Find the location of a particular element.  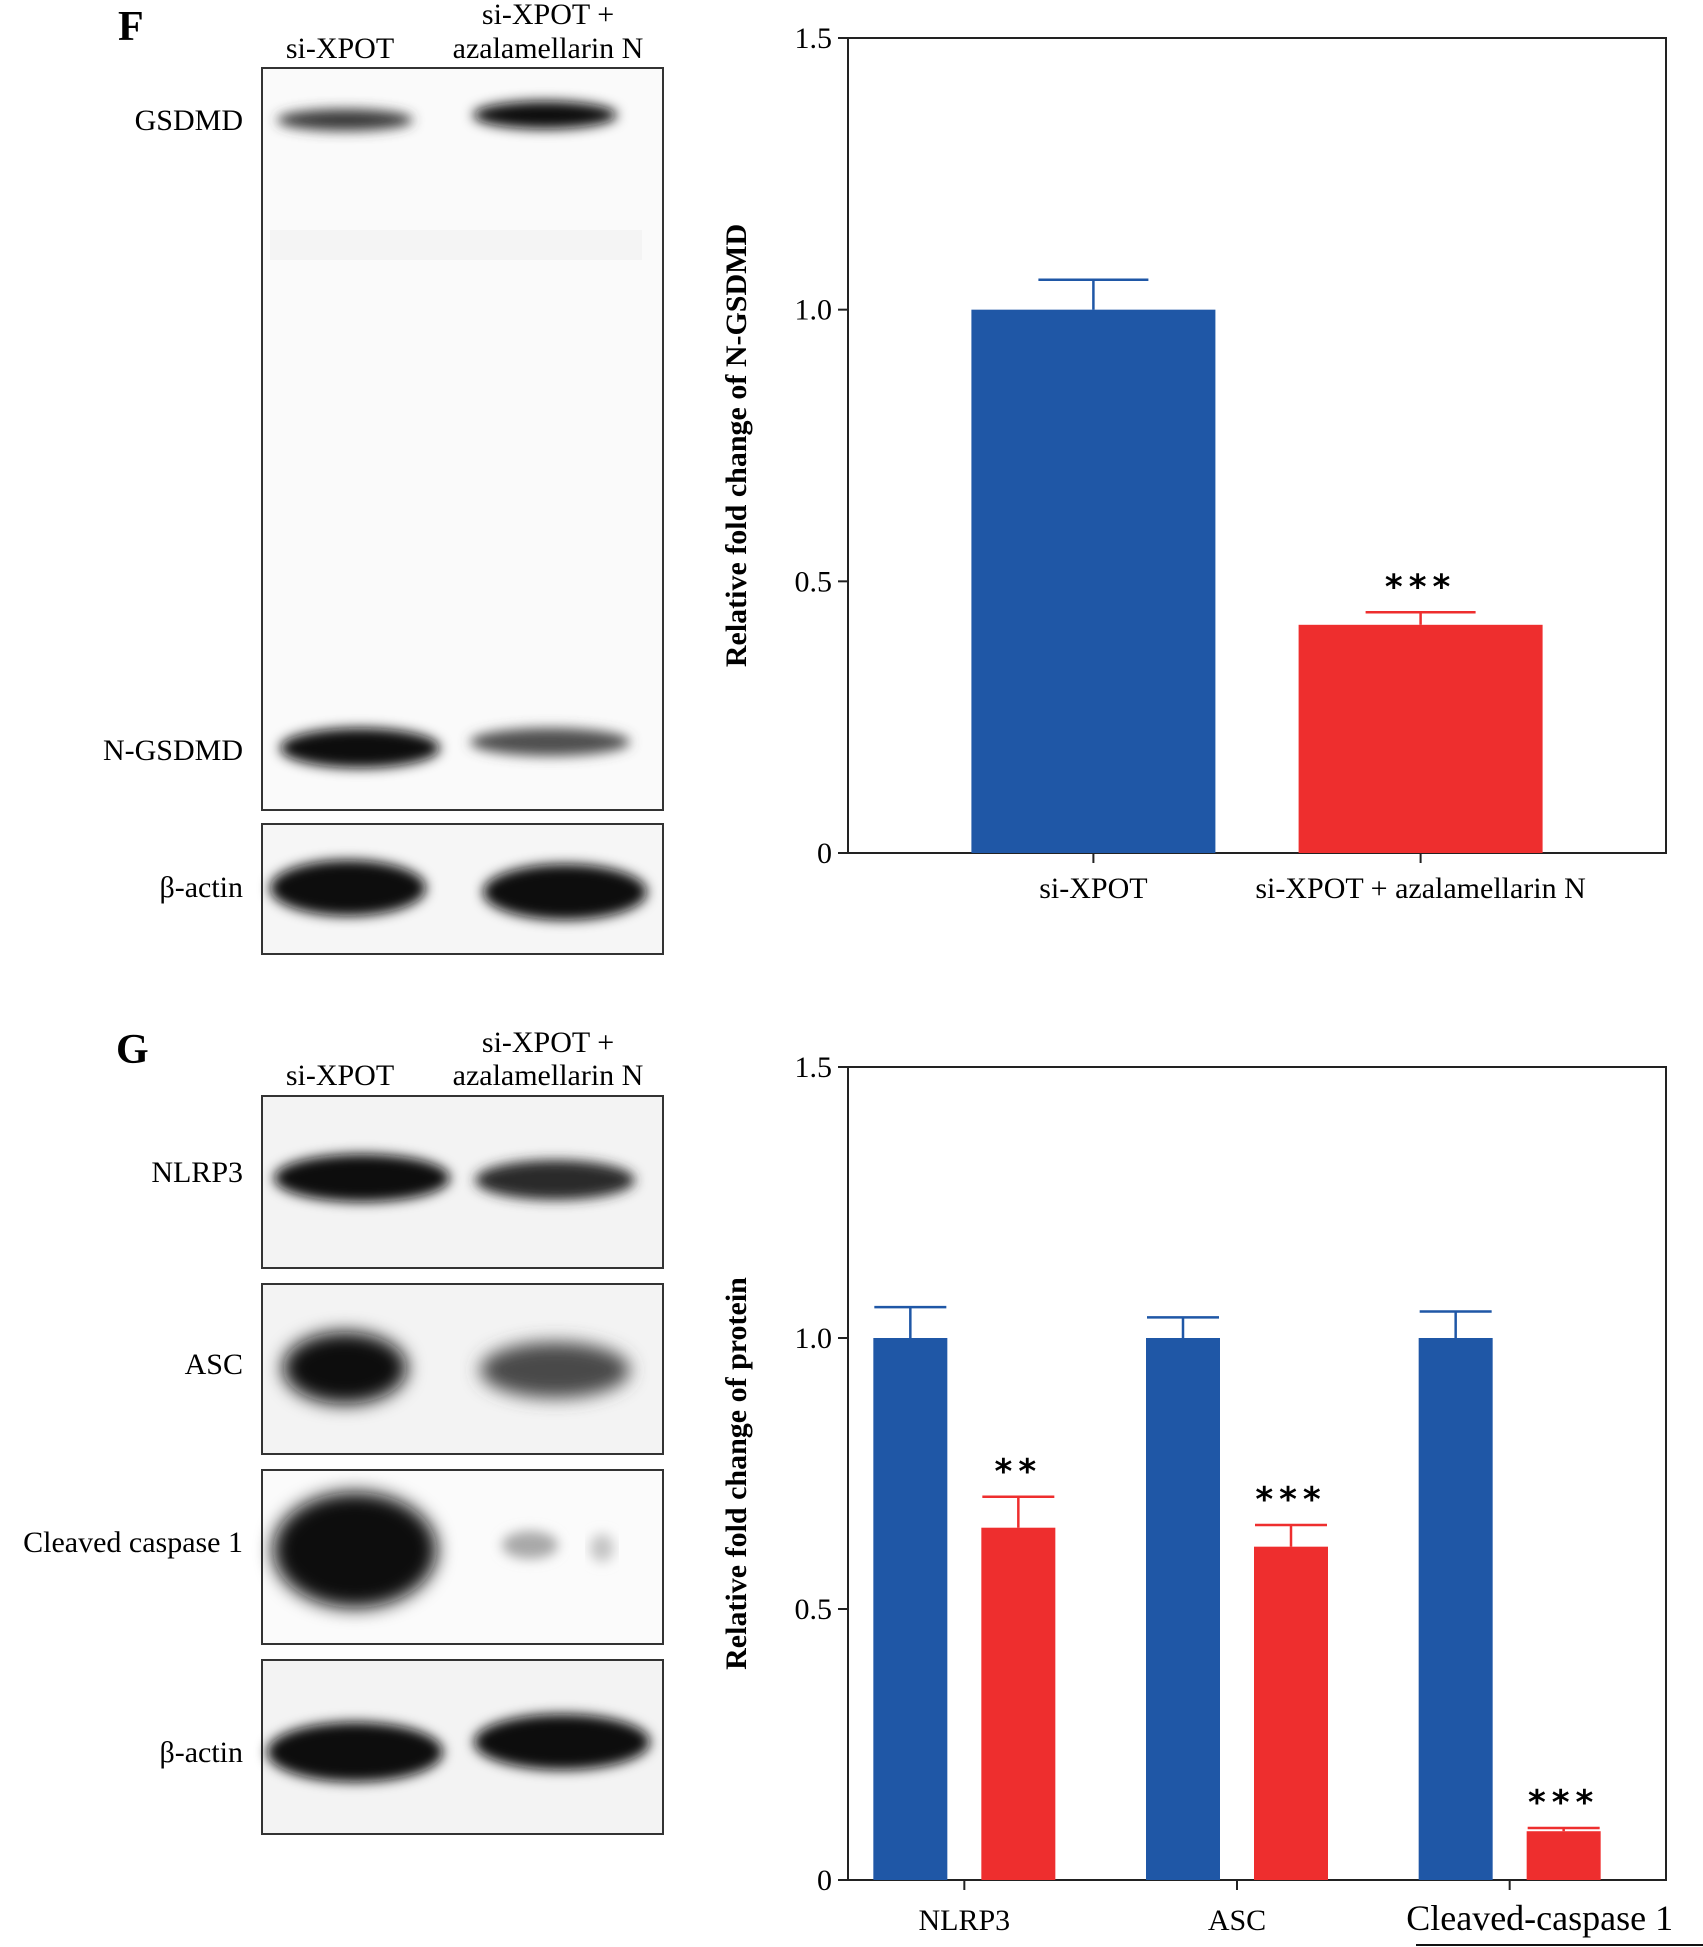

x-category-label: si-XPOT + azalamellarin N is located at coordinates (1420, 888).